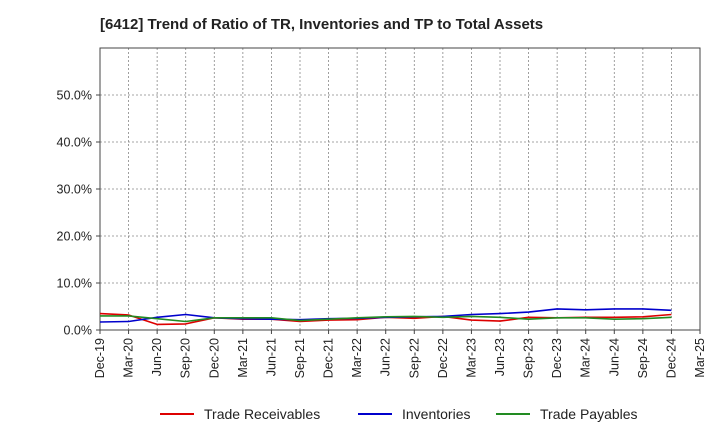  Describe the element at coordinates (100, 358) in the screenshot. I see `x-tick-label: Dec-19` at that location.